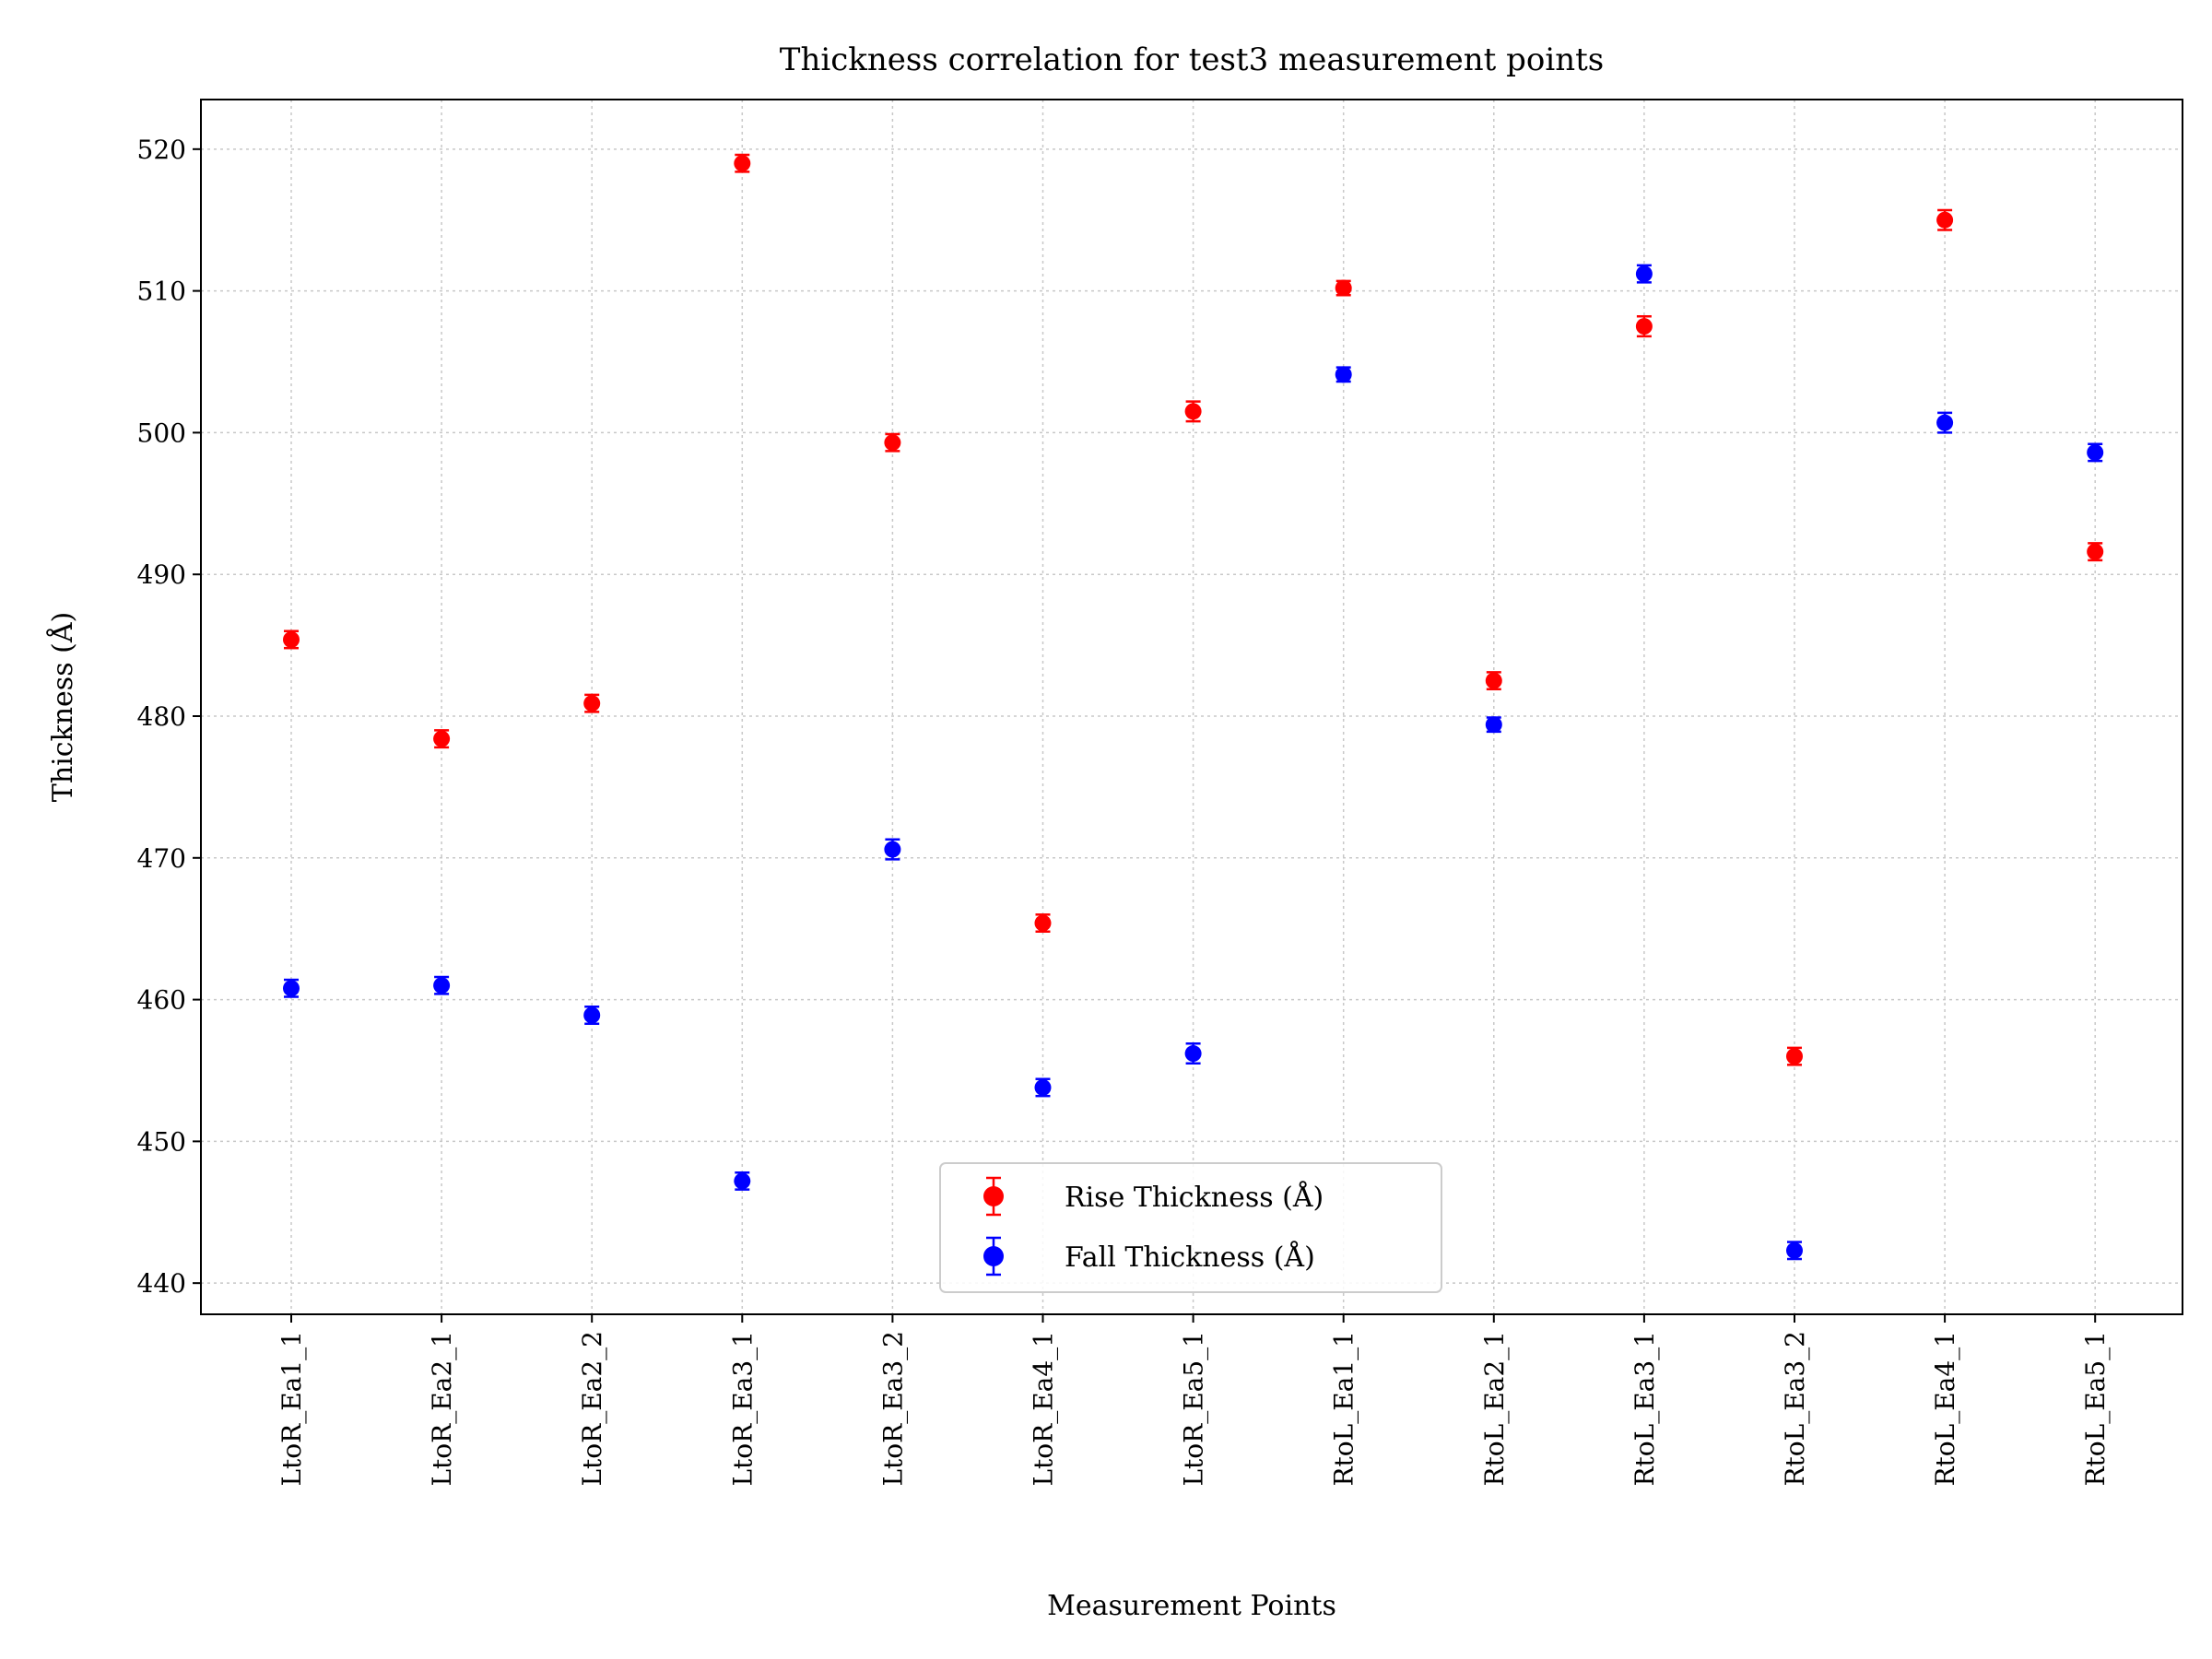  I want to click on x-tick-label: LtoR_Ea3_1, so click(742, 1409).